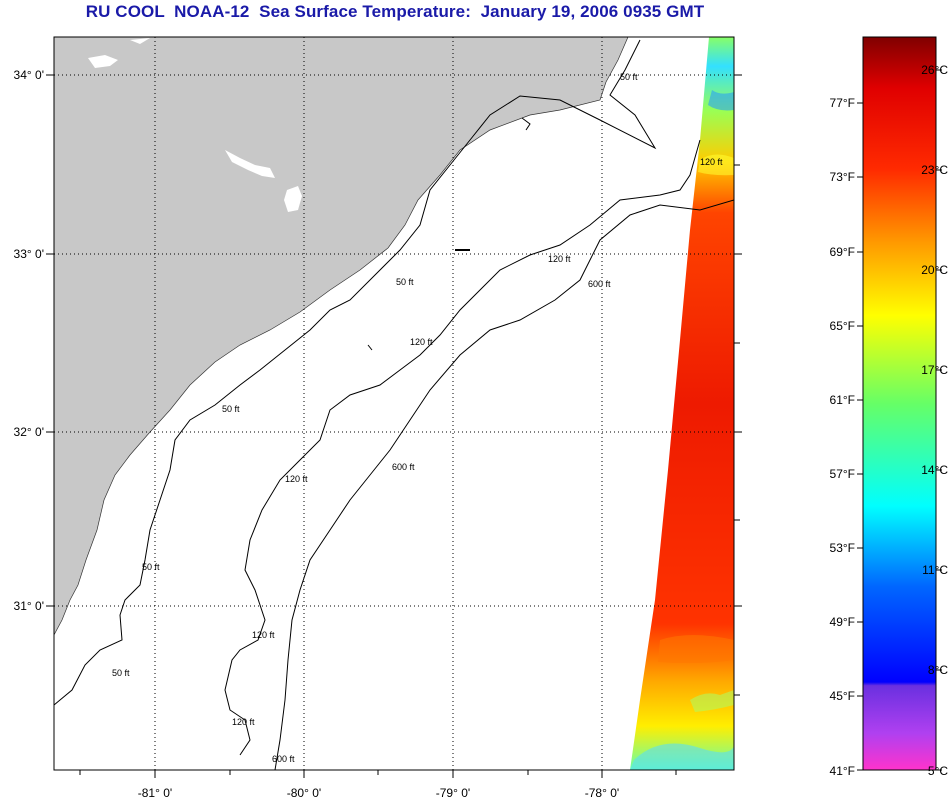 Image resolution: width=952 pixels, height=801 pixels. What do you see at coordinates (934, 420) in the screenshot?
I see `celsius-labels: 26°C 23°C 20°C 17°C 14°C 11°C 8°C 5°C` at bounding box center [934, 420].